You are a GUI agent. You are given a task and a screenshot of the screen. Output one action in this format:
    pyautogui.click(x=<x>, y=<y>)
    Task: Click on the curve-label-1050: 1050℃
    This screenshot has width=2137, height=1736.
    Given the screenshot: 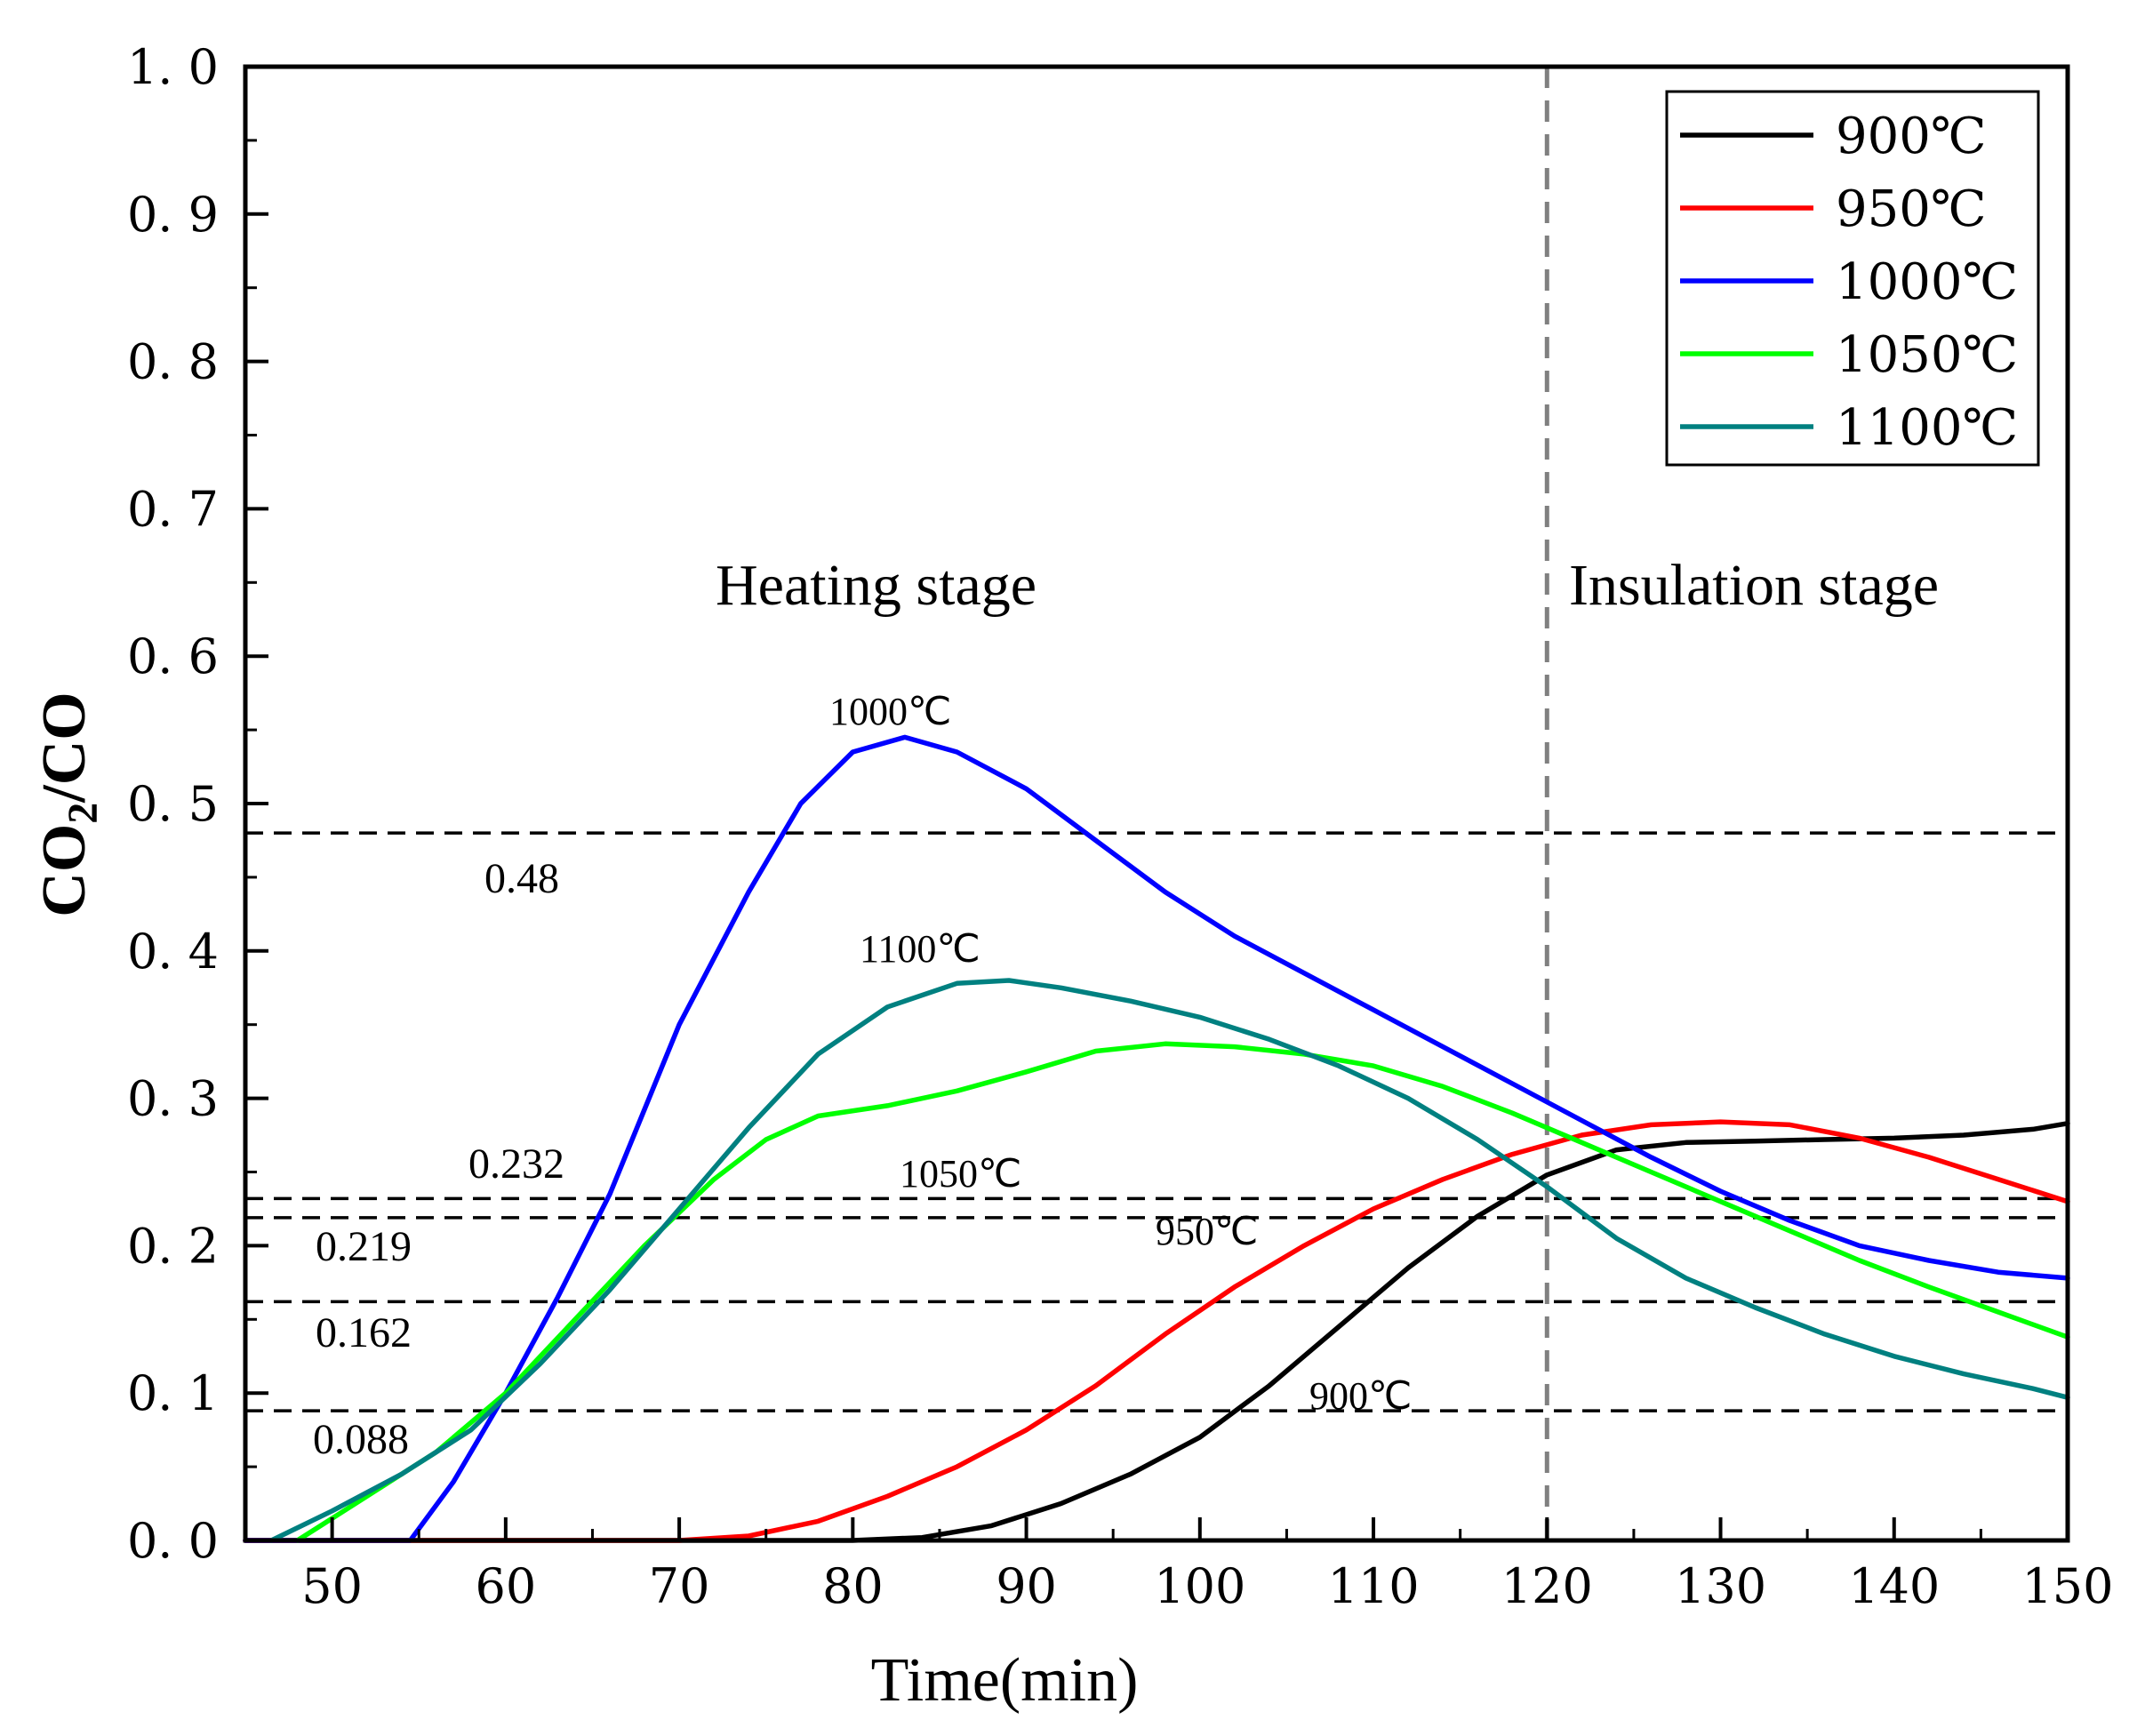 What is the action you would take?
    pyautogui.click(x=960, y=1174)
    